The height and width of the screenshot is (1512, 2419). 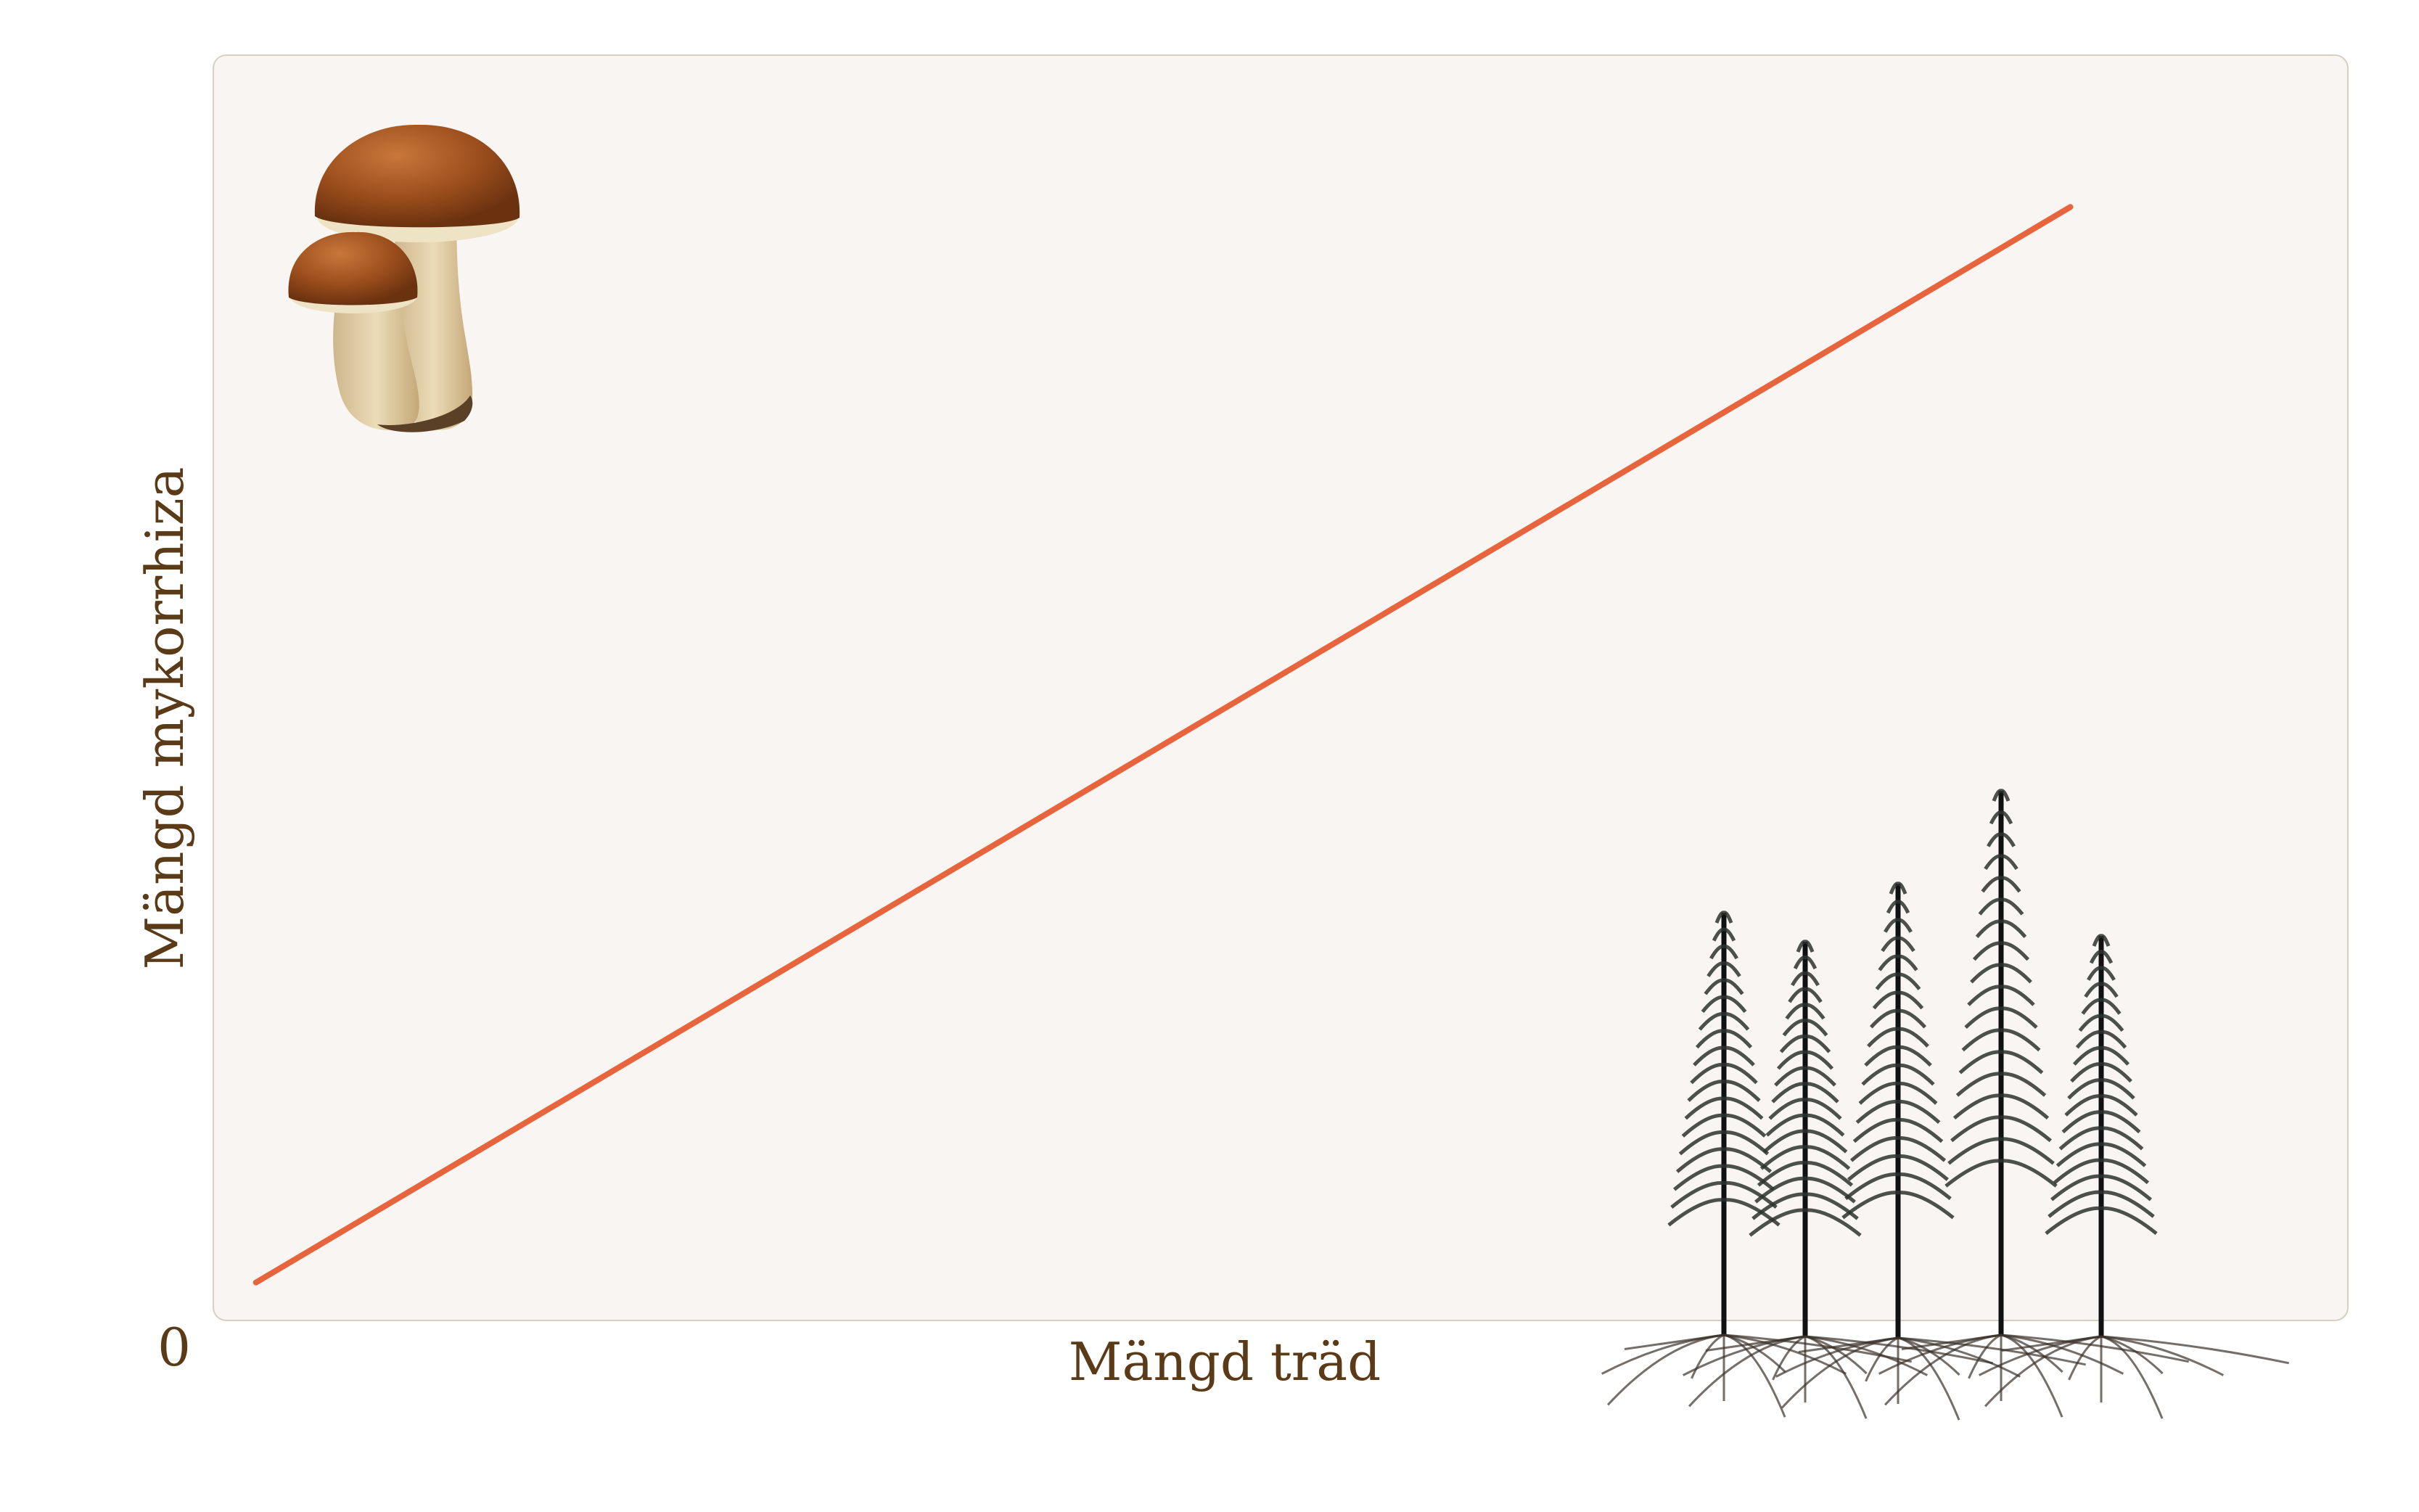 I want to click on mushroom-illustration, so click(x=404, y=278).